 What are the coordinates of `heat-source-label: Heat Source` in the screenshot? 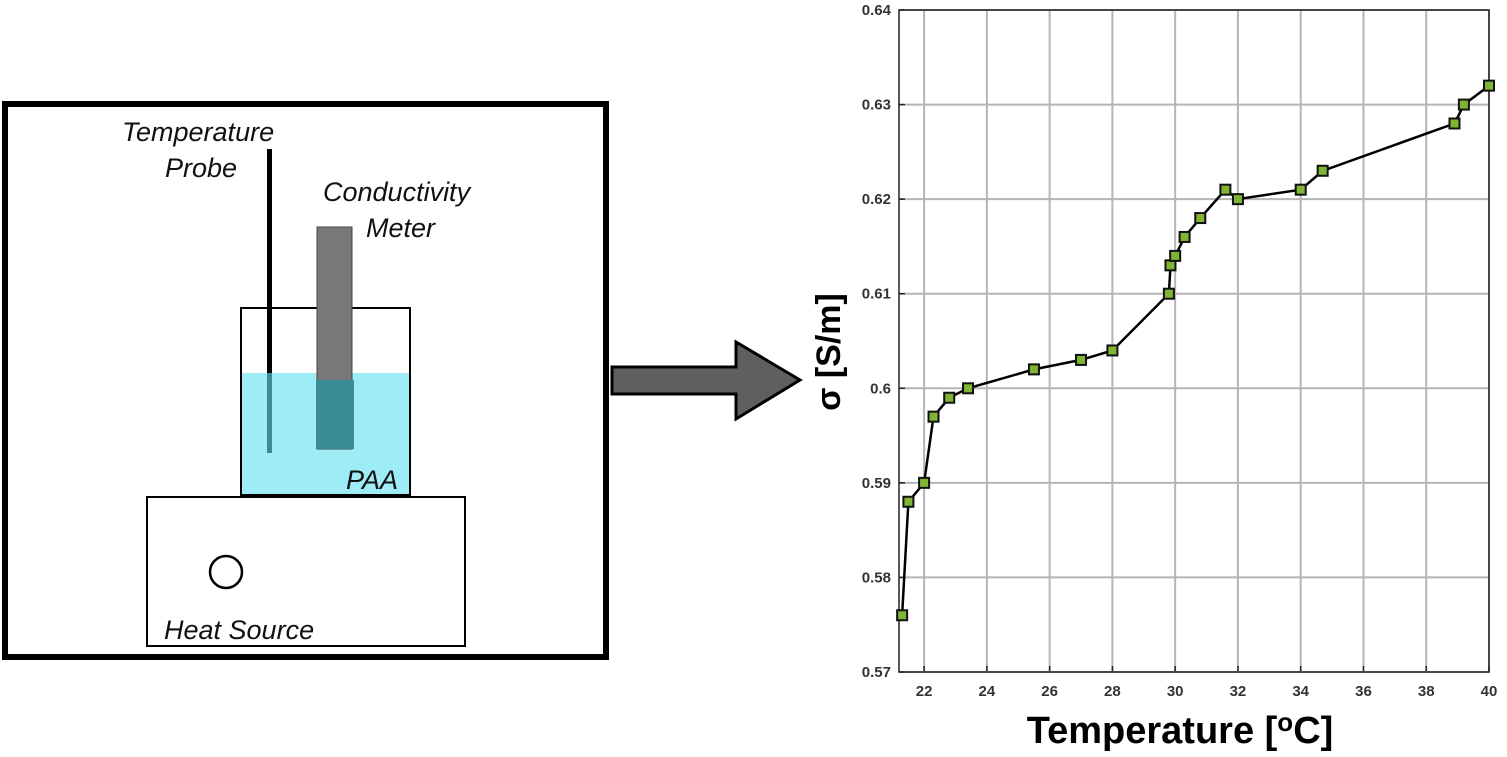 It's located at (239, 630).